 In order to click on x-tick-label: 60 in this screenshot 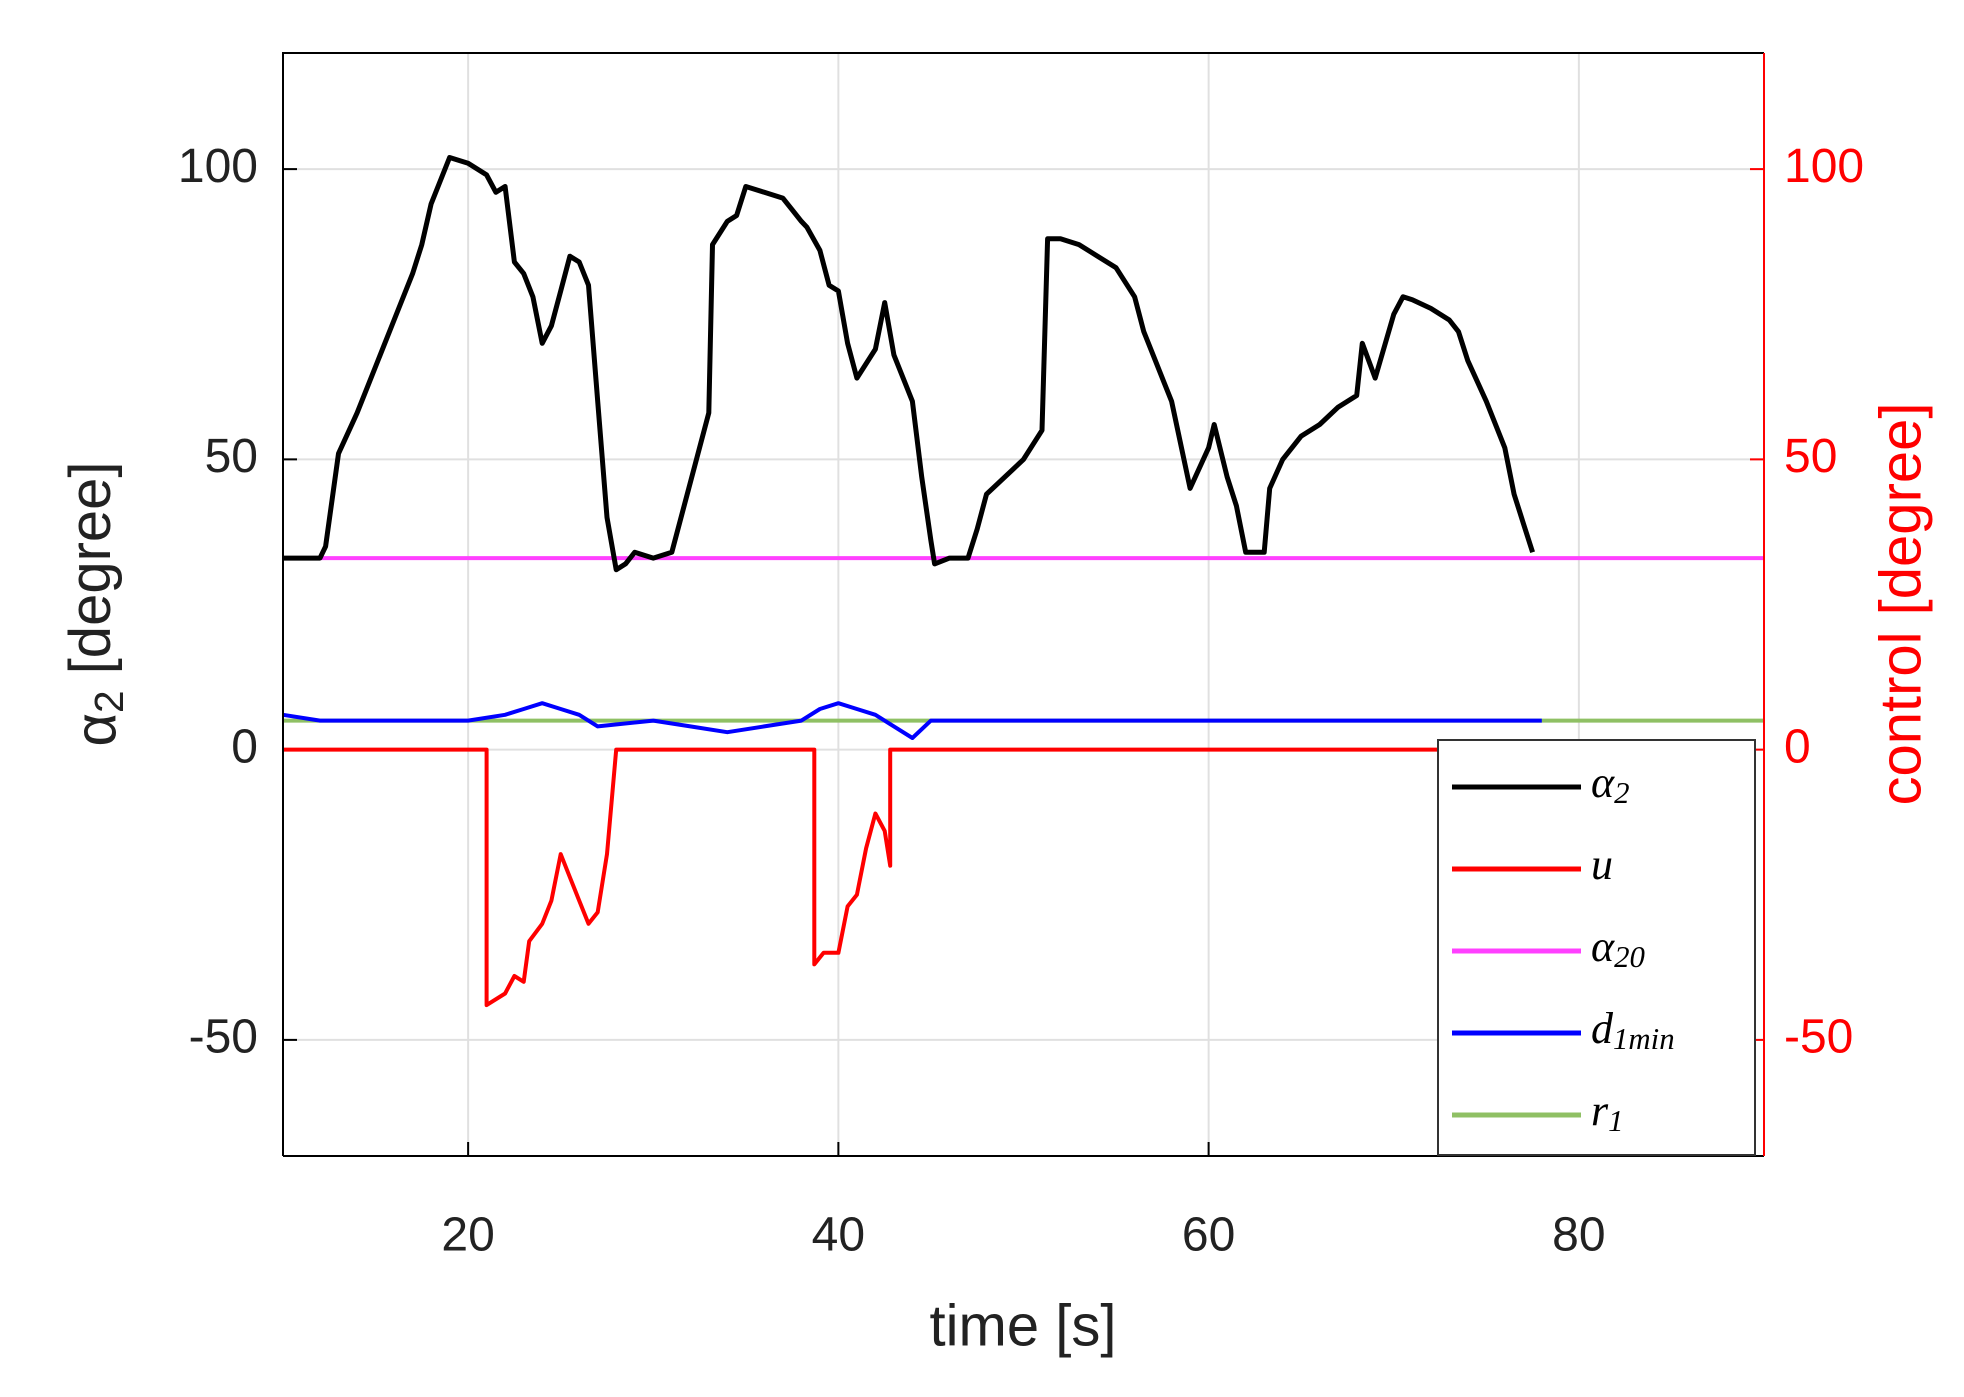, I will do `click(1208, 1235)`.